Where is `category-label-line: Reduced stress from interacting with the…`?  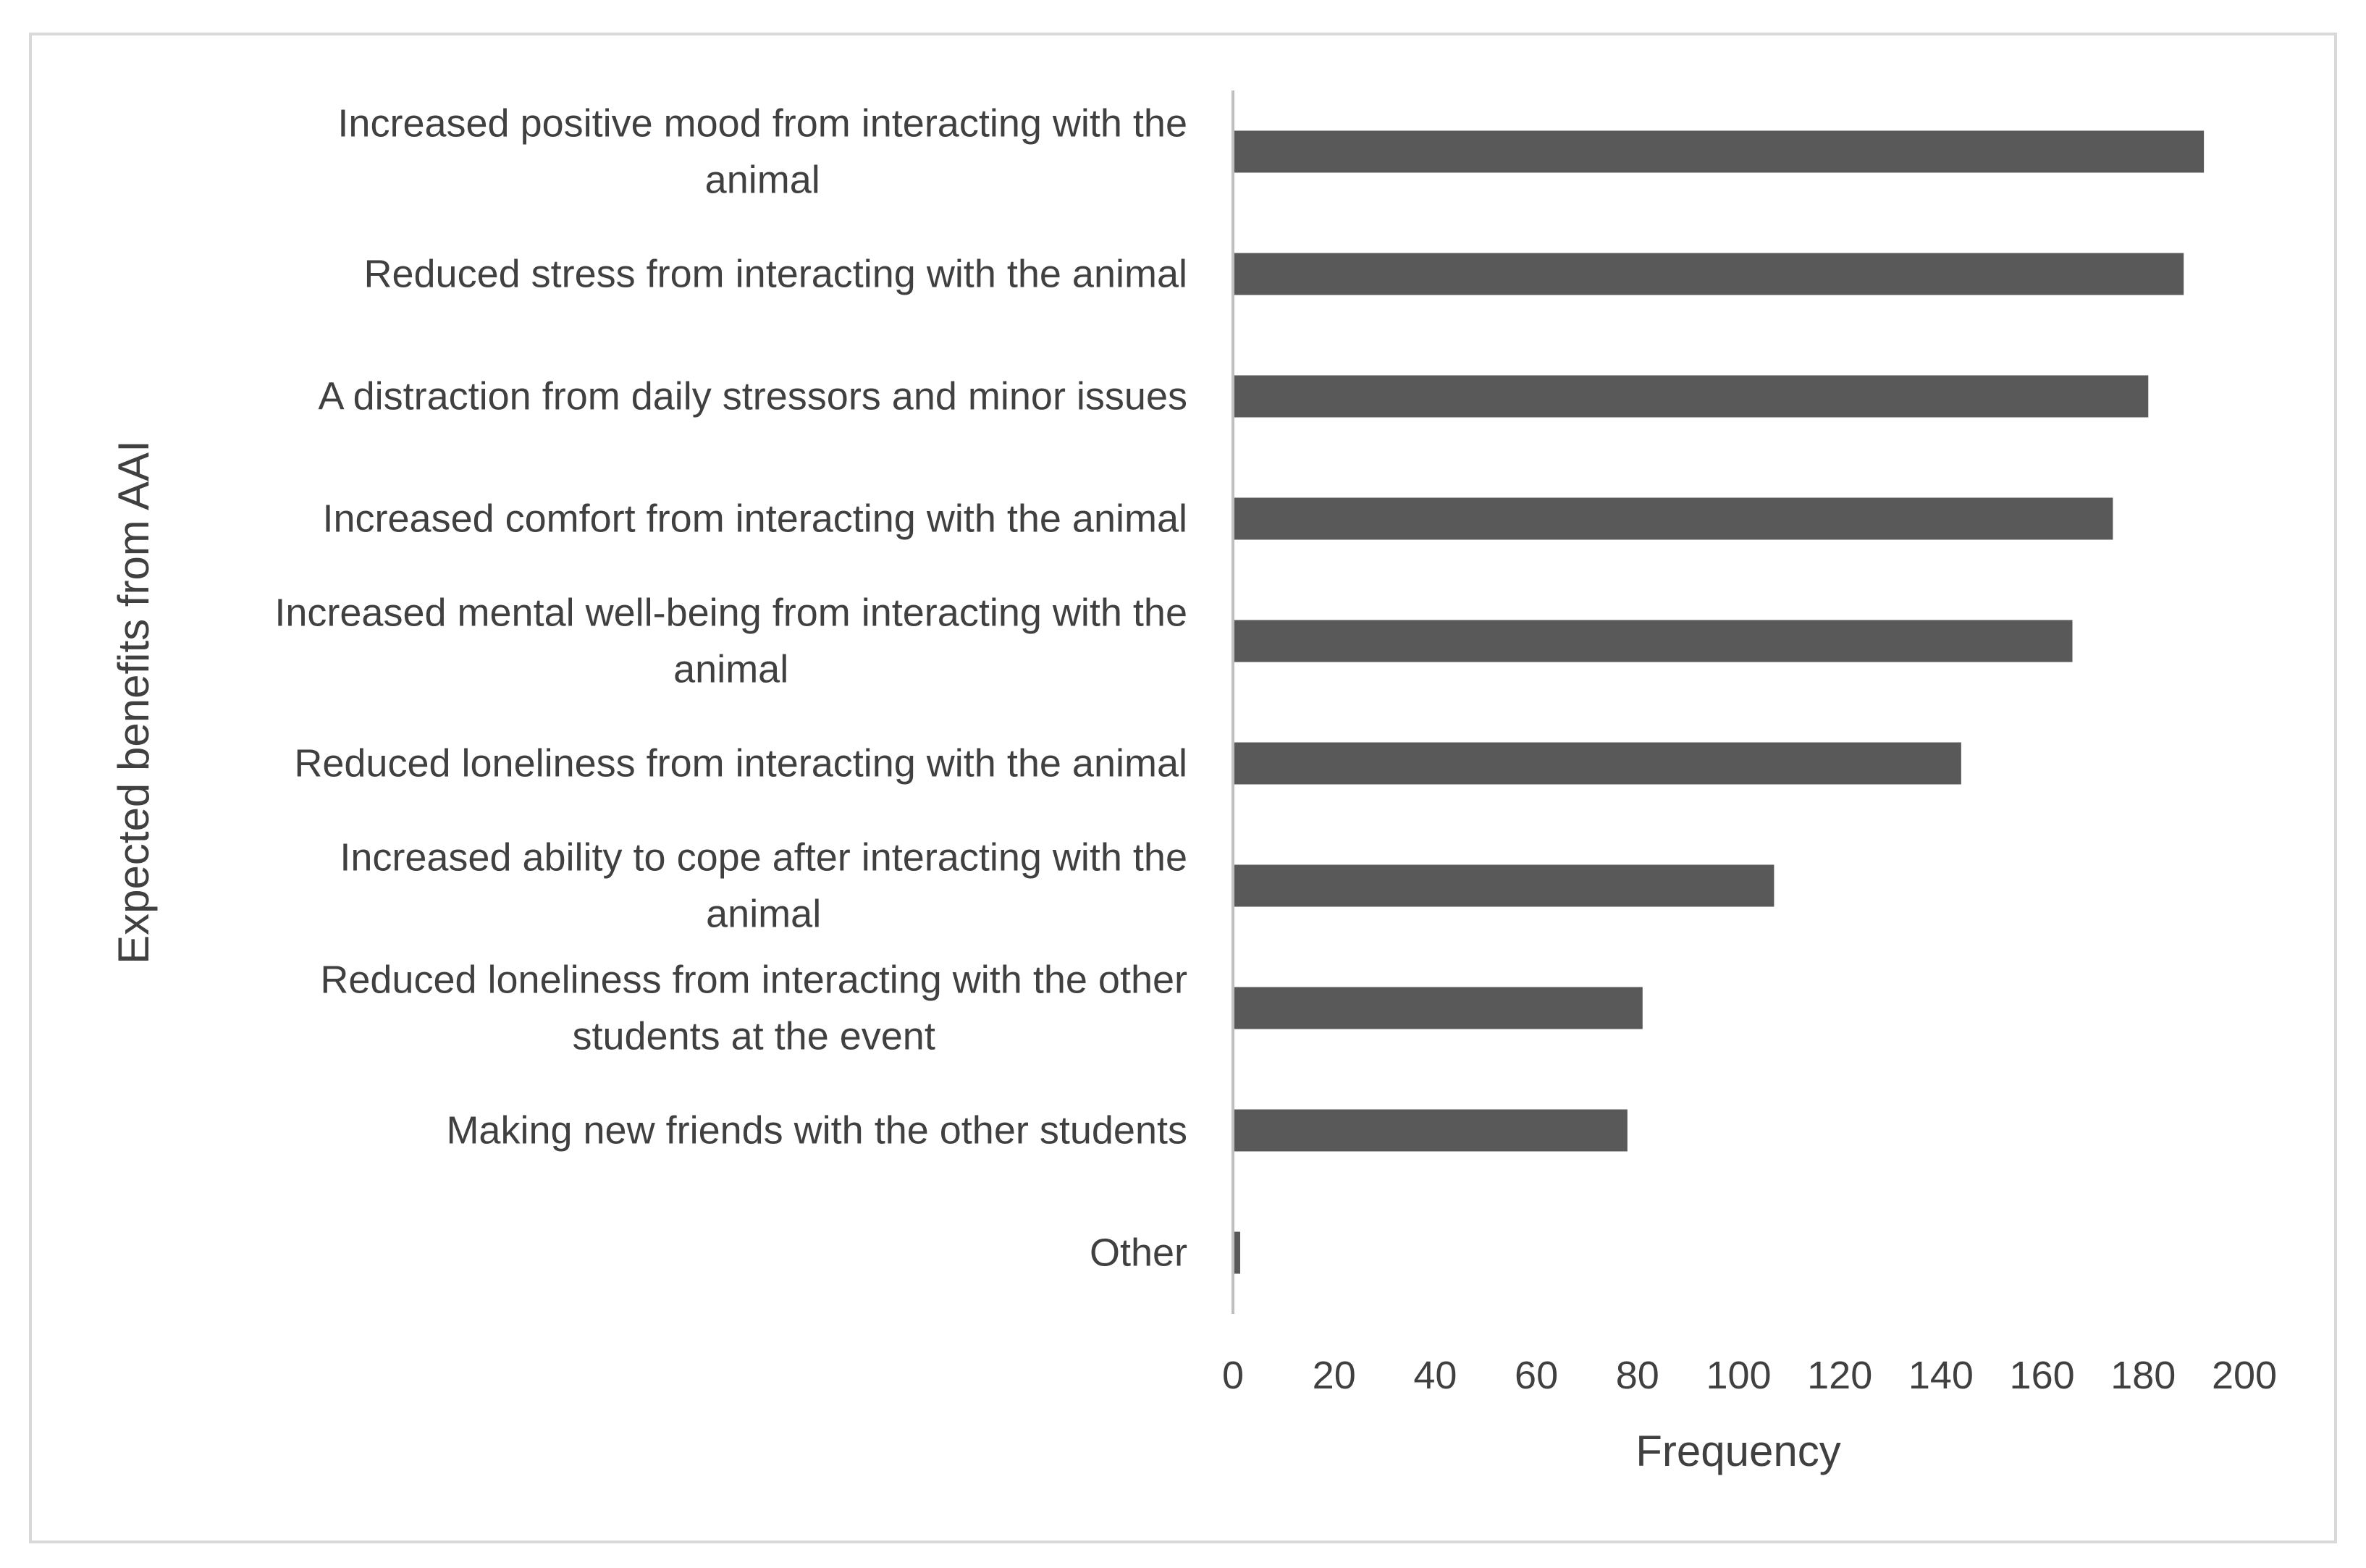 category-label-line: Reduced stress from interacting with the… is located at coordinates (775, 274).